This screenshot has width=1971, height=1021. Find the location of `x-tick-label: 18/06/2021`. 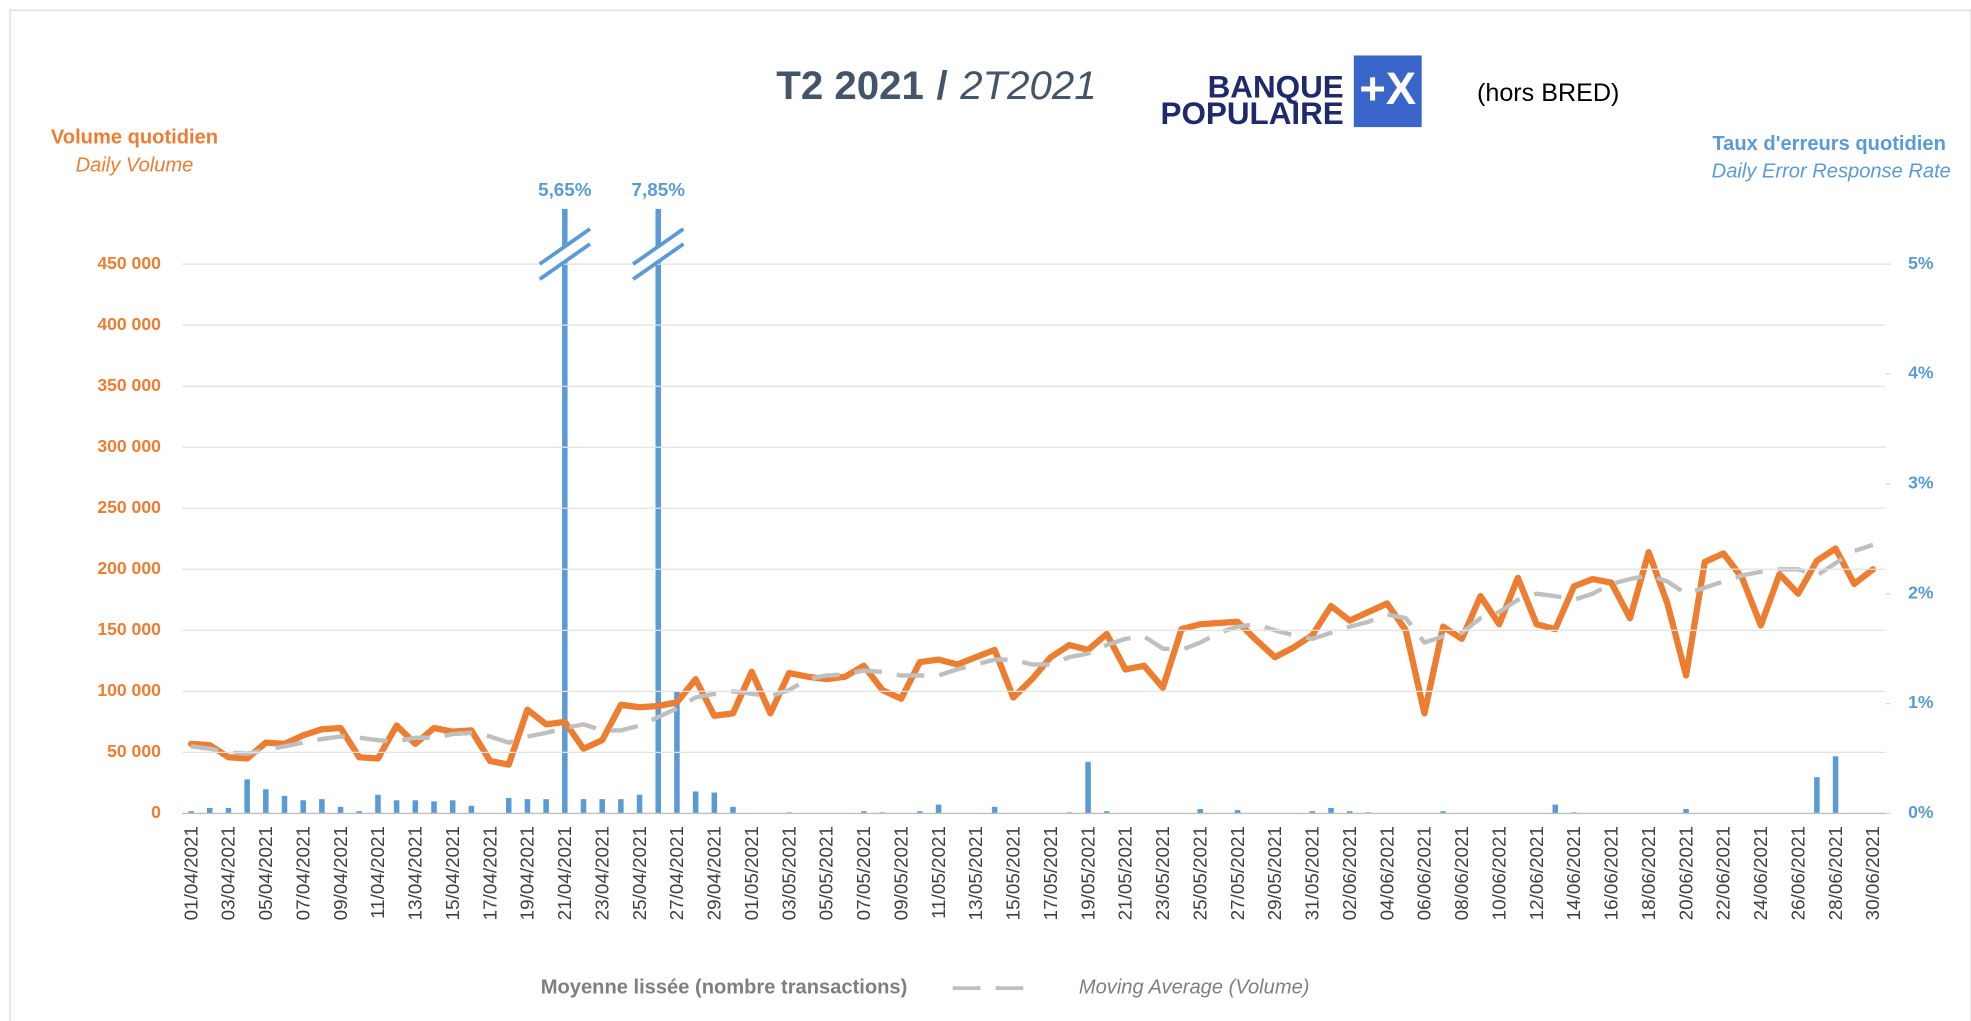

x-tick-label: 18/06/2021 is located at coordinates (1648, 873).